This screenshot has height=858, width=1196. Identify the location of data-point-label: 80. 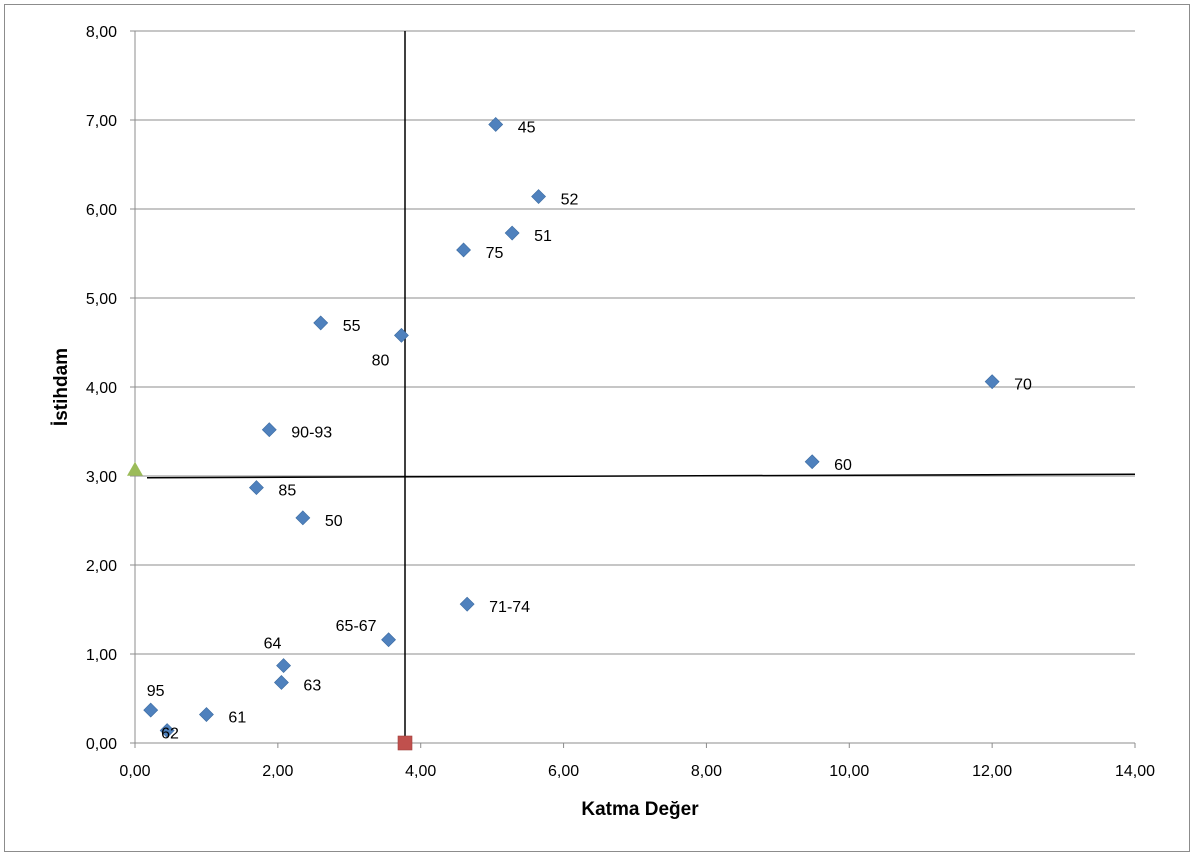
(381, 360).